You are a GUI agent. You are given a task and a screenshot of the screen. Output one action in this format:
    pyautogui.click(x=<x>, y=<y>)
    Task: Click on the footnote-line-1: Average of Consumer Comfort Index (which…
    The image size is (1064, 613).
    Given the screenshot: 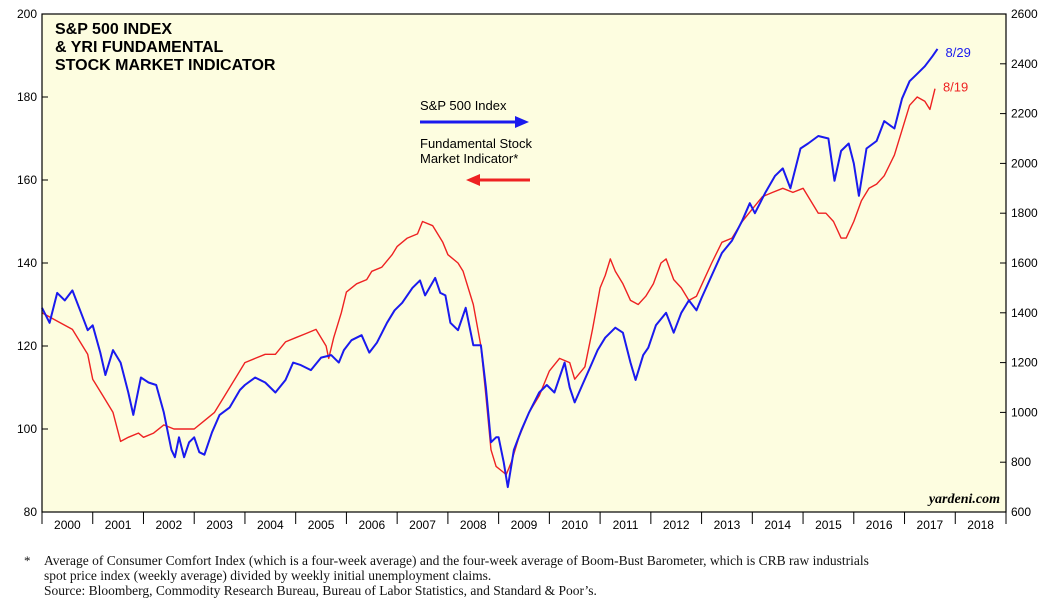 What is the action you would take?
    pyautogui.click(x=456, y=560)
    